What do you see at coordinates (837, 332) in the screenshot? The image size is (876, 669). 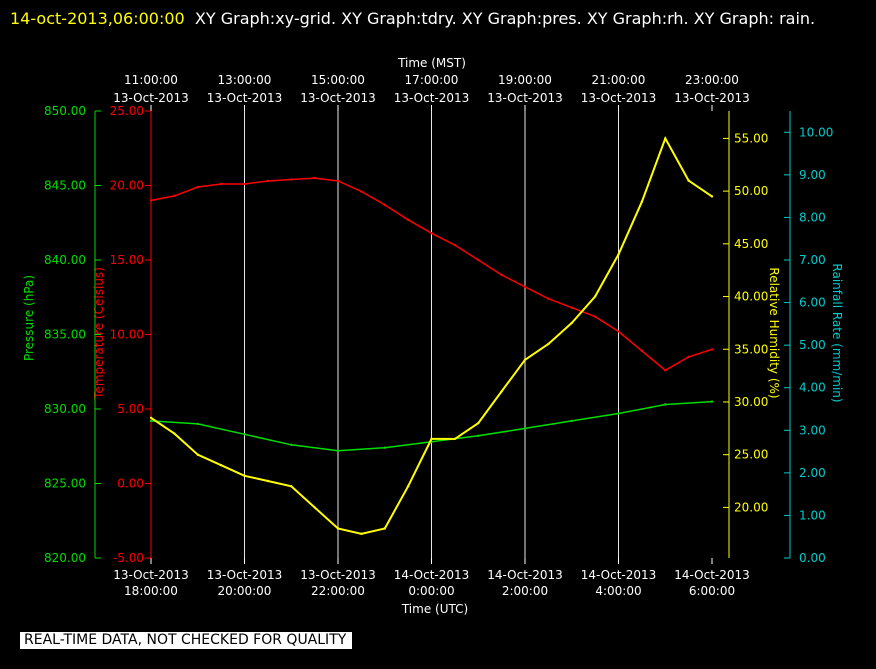 I see `rain-axis-label: Rainfall Rate (mm/min)` at bounding box center [837, 332].